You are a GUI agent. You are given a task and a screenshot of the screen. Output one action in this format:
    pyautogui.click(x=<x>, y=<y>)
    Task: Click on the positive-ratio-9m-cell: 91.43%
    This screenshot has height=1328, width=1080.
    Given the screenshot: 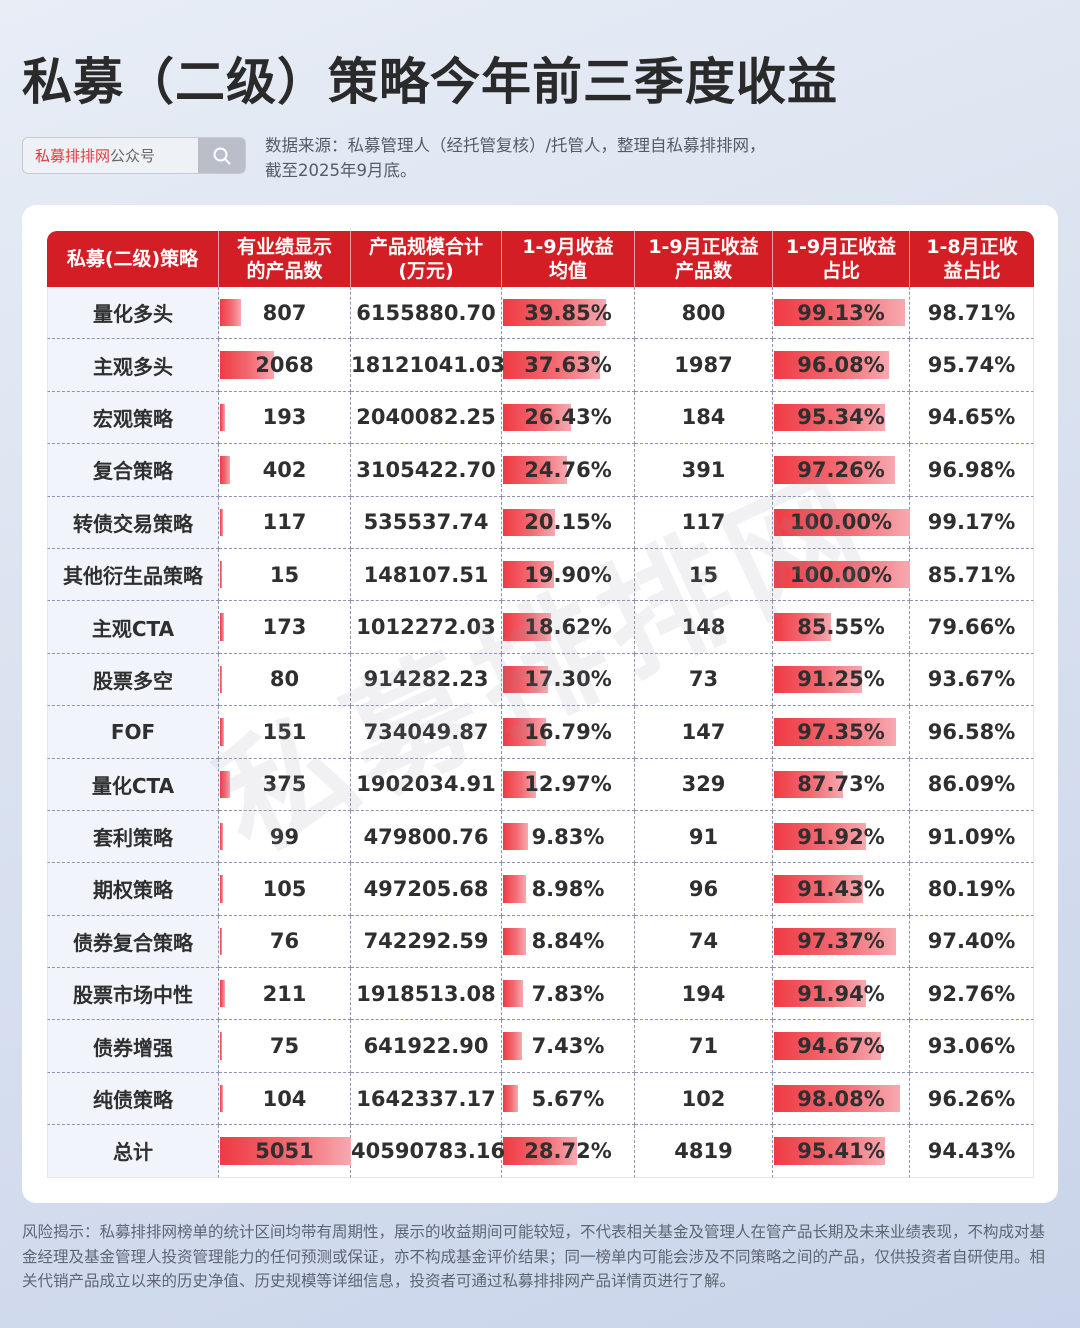 What is the action you would take?
    pyautogui.click(x=841, y=889)
    